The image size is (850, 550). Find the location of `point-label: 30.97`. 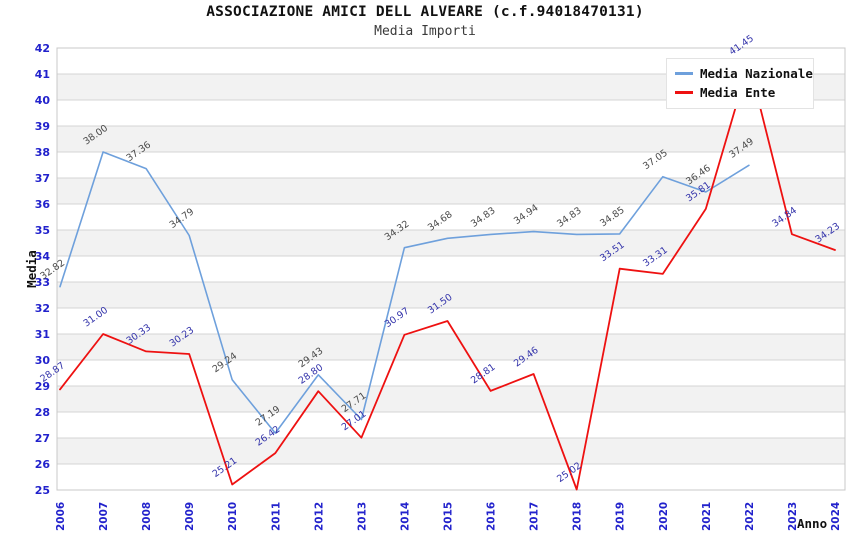

point-label: 30.97 is located at coordinates (397, 318).